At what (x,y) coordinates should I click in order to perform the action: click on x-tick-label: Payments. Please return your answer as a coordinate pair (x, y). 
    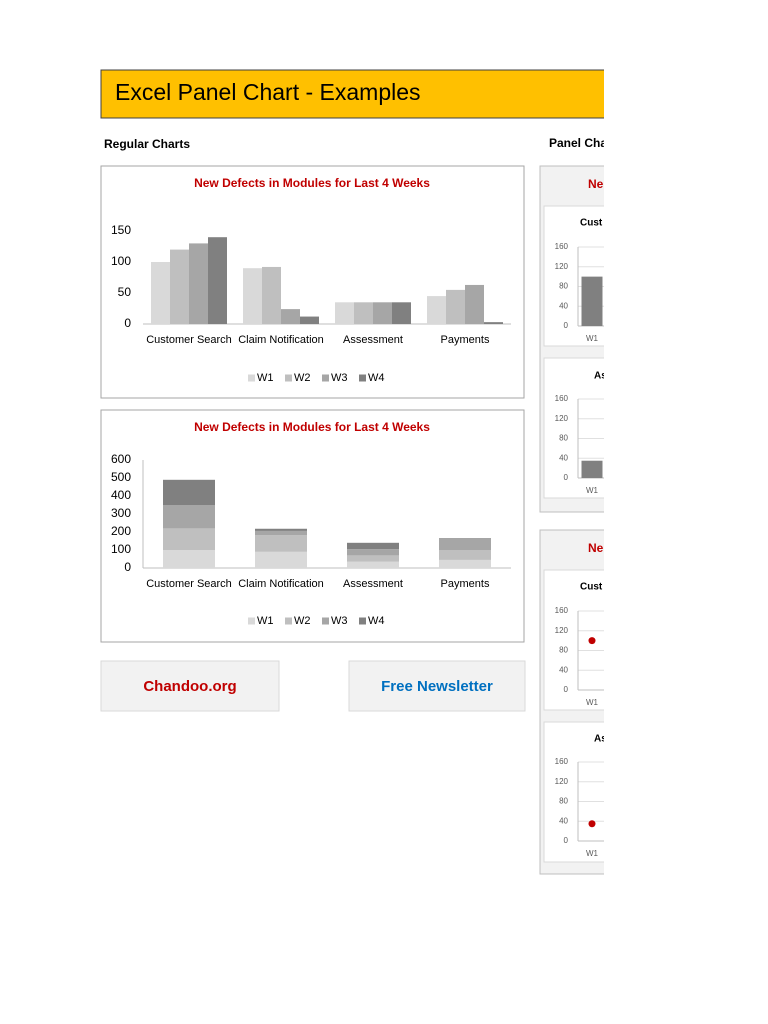
    Looking at the image, I should click on (465, 584).